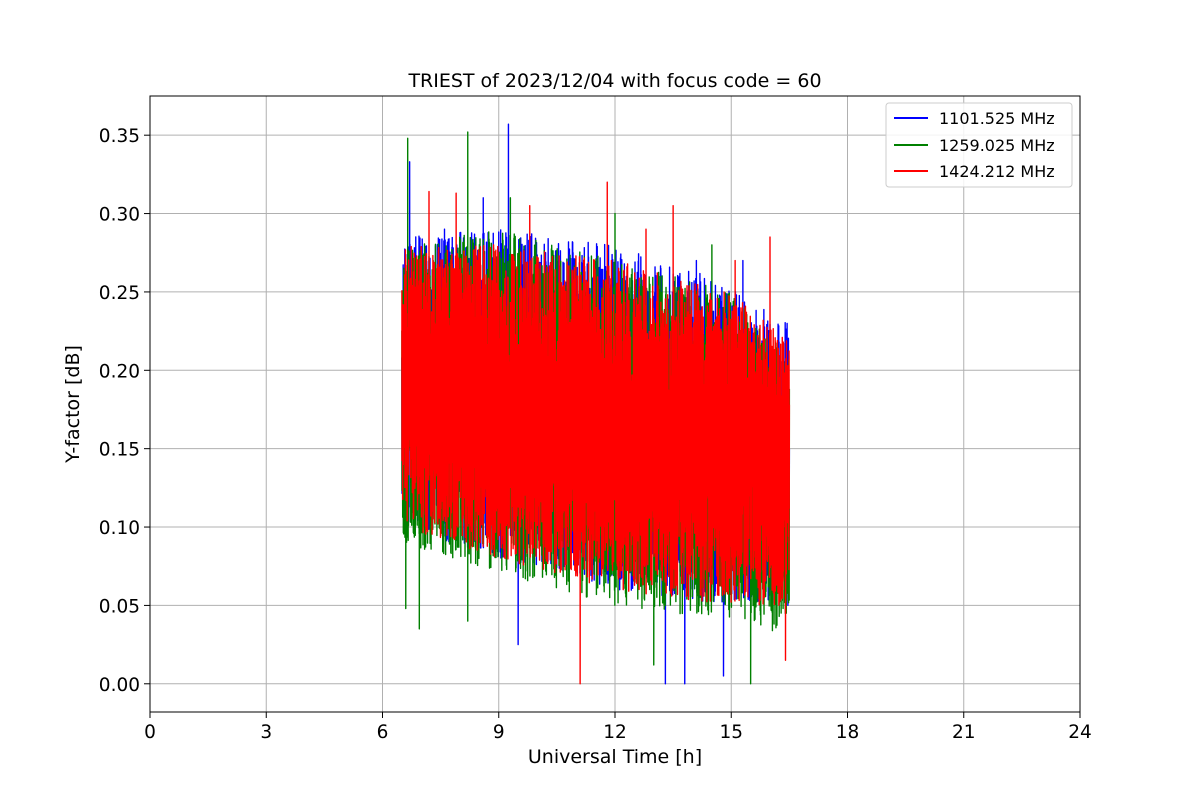 Image resolution: width=1200 pixels, height=800 pixels. I want to click on x-tick-label: 9, so click(499, 732).